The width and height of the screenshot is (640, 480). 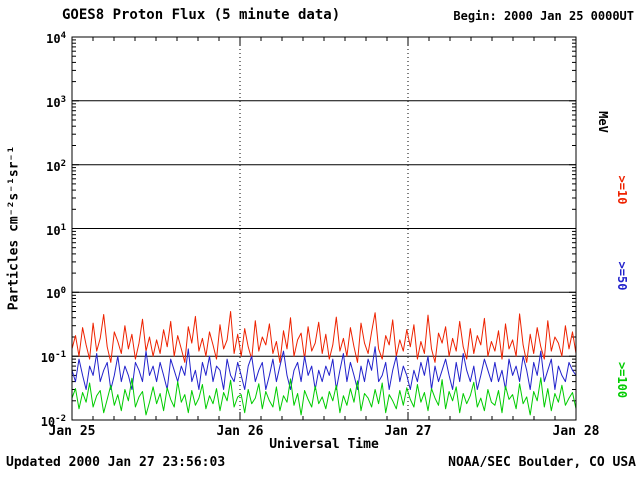 What do you see at coordinates (324, 444) in the screenshot?
I see `x-axis-label: Universal Time` at bounding box center [324, 444].